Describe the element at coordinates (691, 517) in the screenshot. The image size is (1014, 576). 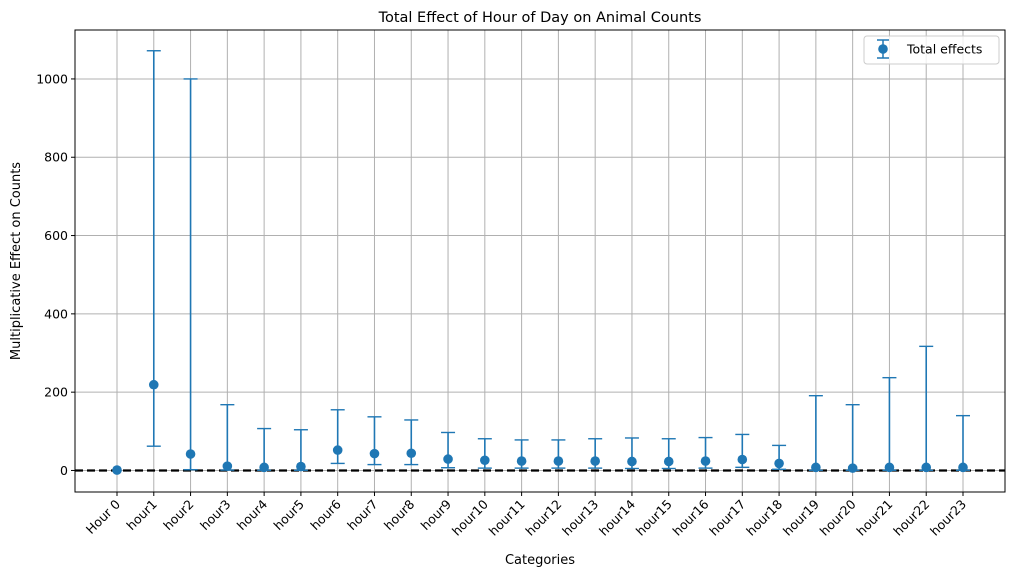
I see `x-tick-label: hour16` at that location.